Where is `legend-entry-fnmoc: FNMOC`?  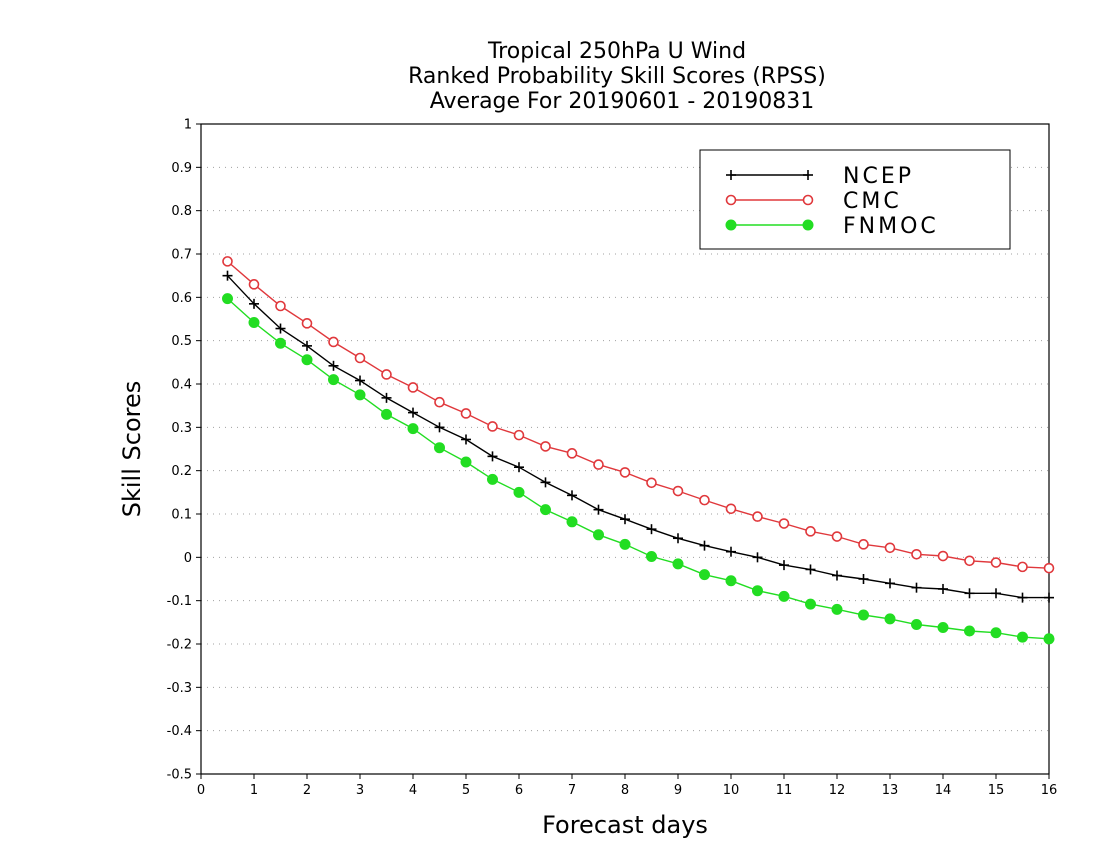 legend-entry-fnmoc: FNMOC is located at coordinates (830, 226).